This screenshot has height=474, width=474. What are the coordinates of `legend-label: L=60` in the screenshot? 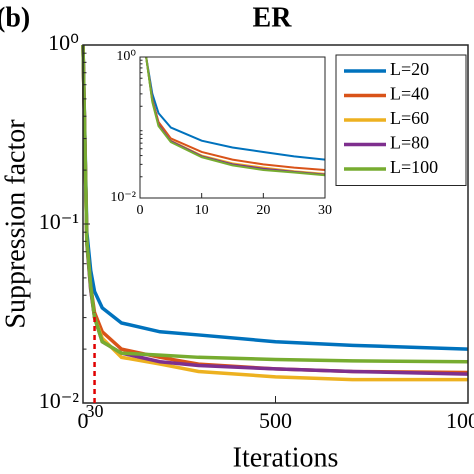 It's located at (409, 118).